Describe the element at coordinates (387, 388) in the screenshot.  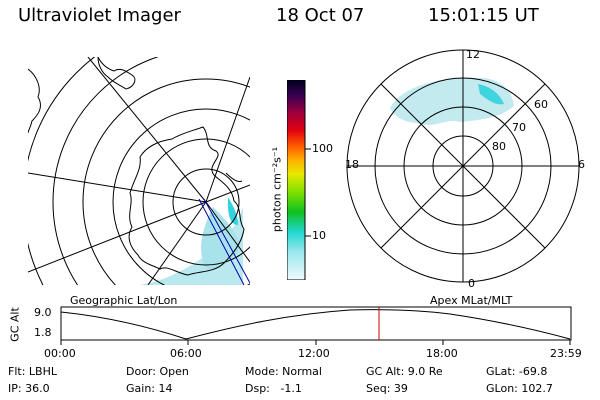
I see `seq-info: Seq: 39` at that location.